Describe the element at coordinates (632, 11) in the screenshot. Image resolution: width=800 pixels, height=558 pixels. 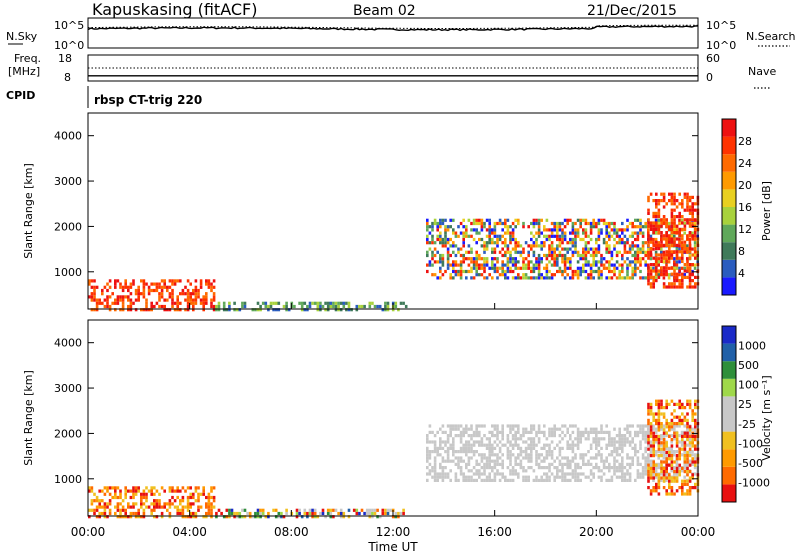
I see `date-label: 21/Dec/2015` at that location.